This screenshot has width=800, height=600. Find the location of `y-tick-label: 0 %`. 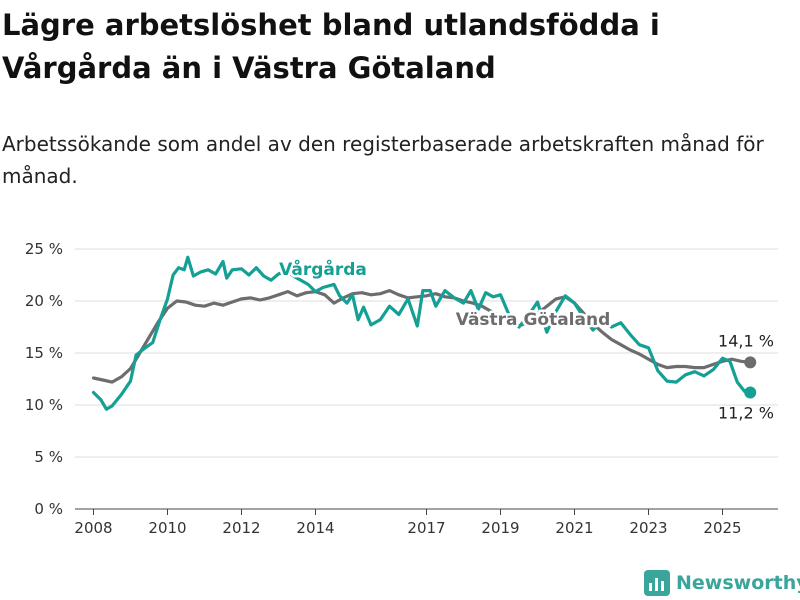

y-tick-label: 0 % is located at coordinates (48, 509).